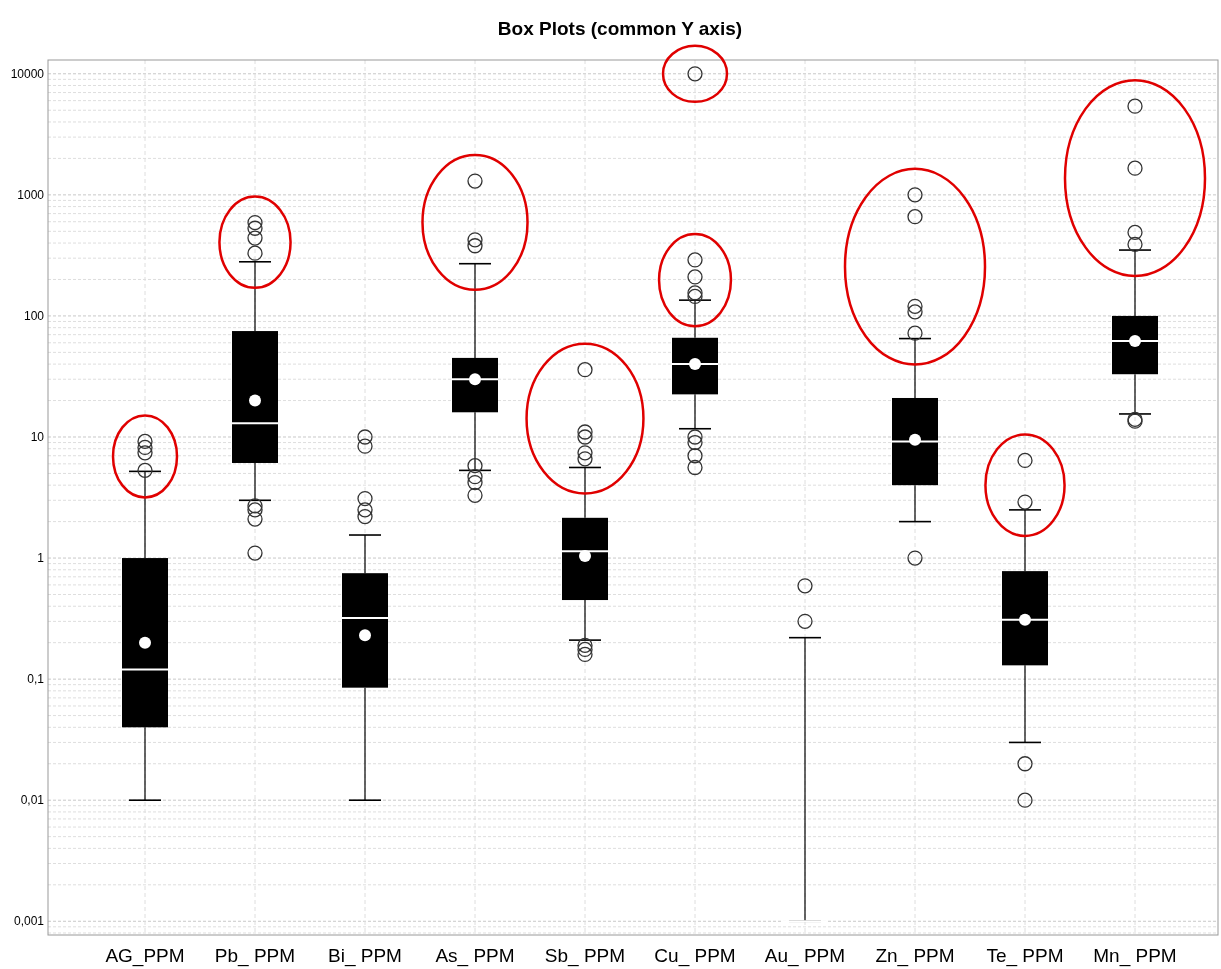  I want to click on x-tick-label: Cu_ PPM, so click(695, 956).